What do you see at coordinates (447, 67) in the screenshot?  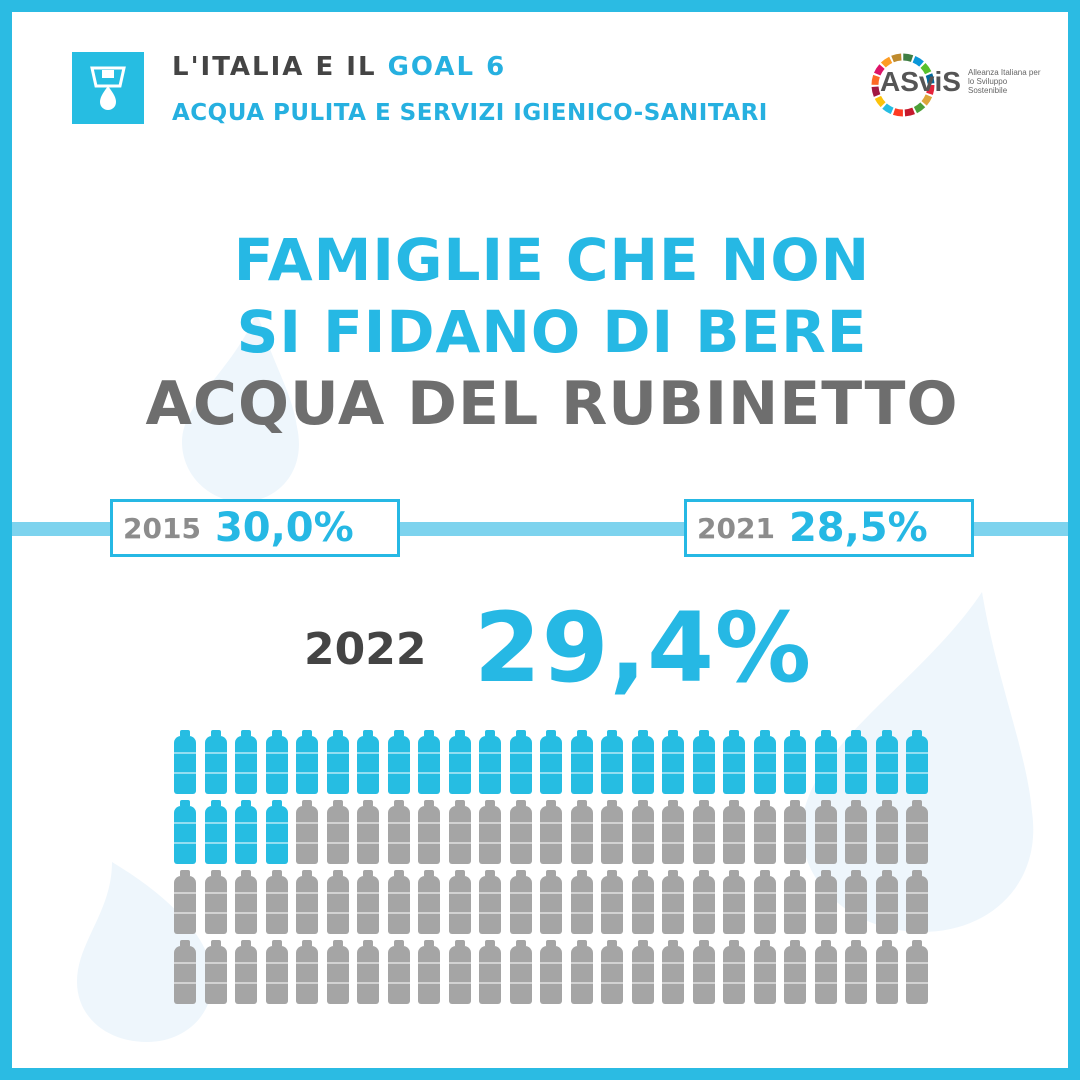 I see `goal-title-number: GOAL 6` at bounding box center [447, 67].